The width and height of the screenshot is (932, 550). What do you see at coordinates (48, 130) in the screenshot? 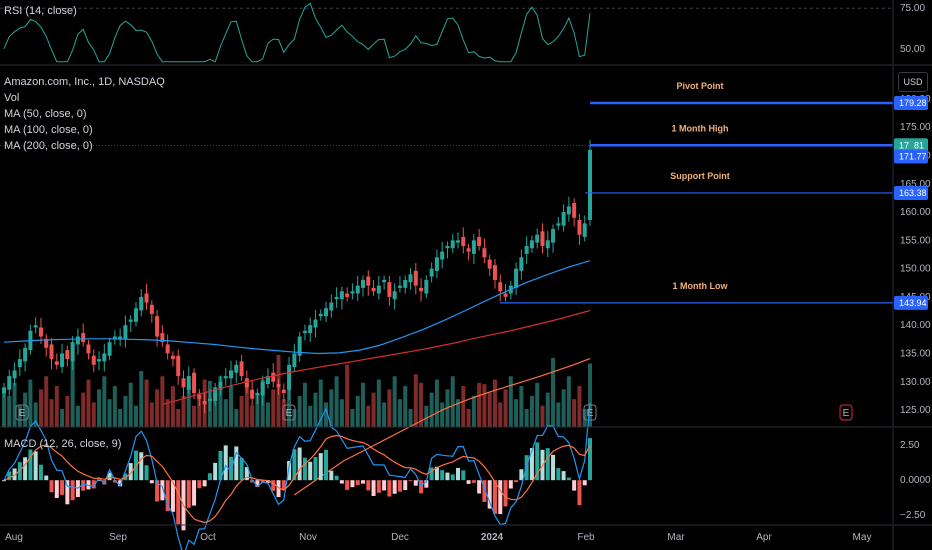
I see `ma100-label: MA (100, close, 0)` at bounding box center [48, 130].